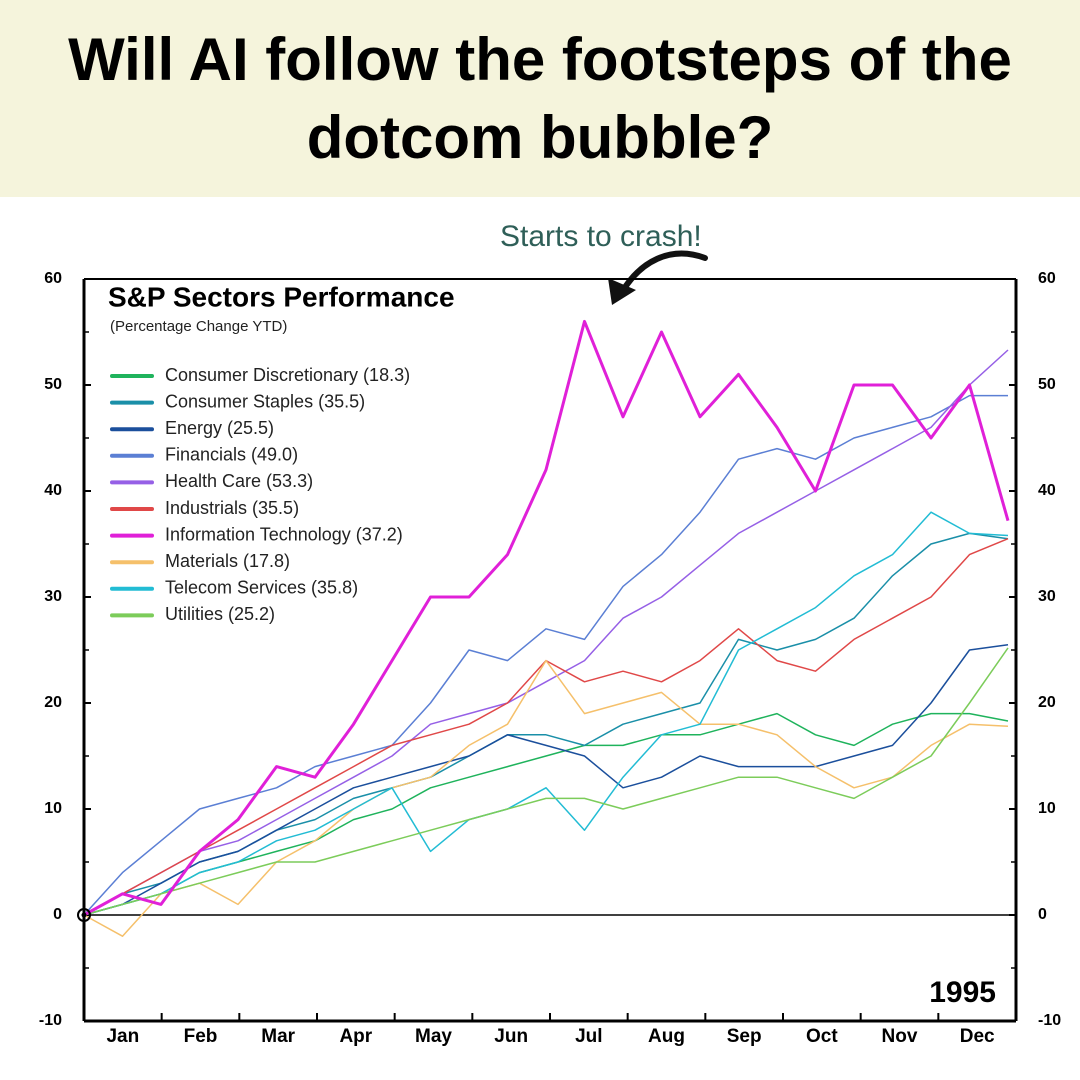 This screenshot has width=1080, height=1080. I want to click on y2-tick-label: 0, so click(1042, 914).